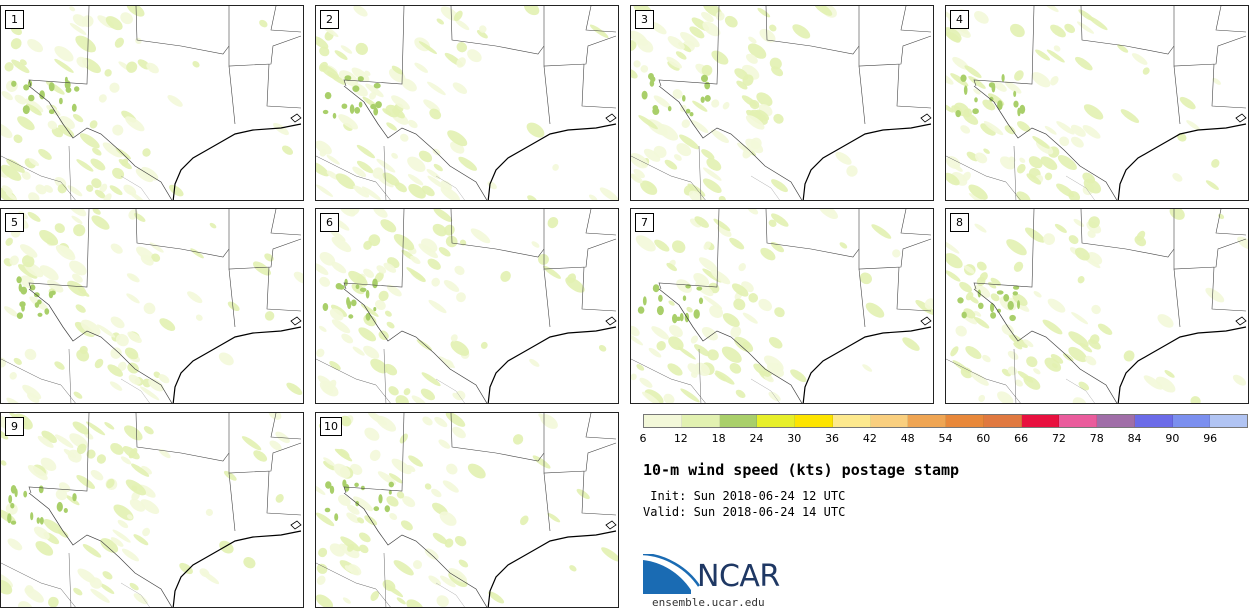  I want to click on member-label: 1, so click(14, 19).